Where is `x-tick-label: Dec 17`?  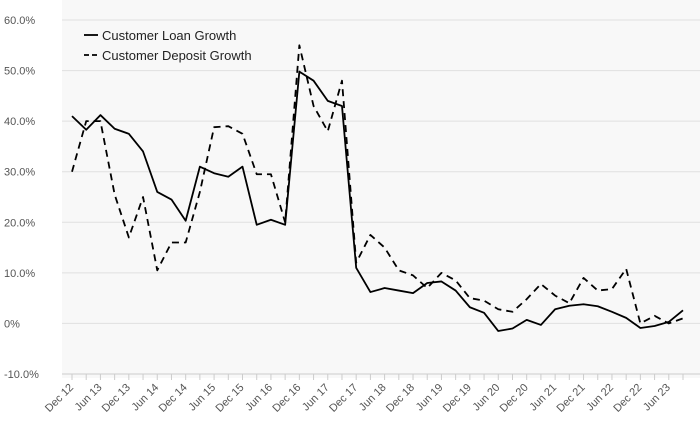
x-tick-label: Dec 17 is located at coordinates (343, 398).